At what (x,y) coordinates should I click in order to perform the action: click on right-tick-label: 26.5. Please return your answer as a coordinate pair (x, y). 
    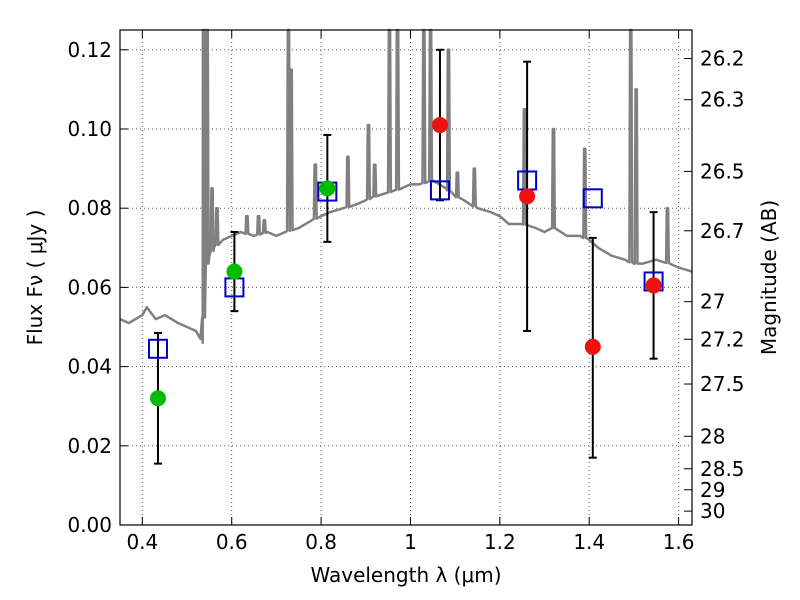
    Looking at the image, I should click on (722, 171).